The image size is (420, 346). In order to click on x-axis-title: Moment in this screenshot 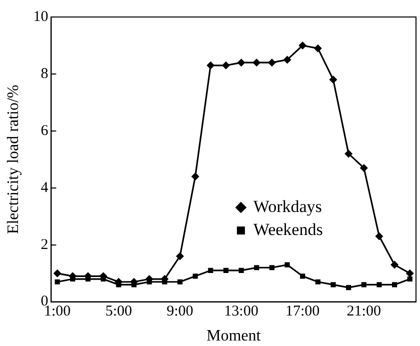, I will do `click(234, 336)`.